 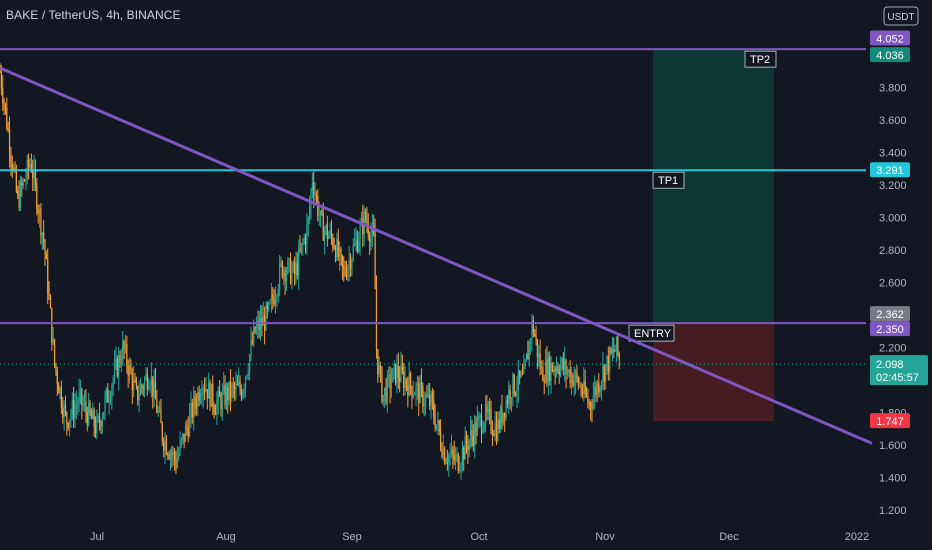 I want to click on x-tick-label: 2022, so click(x=857, y=537).